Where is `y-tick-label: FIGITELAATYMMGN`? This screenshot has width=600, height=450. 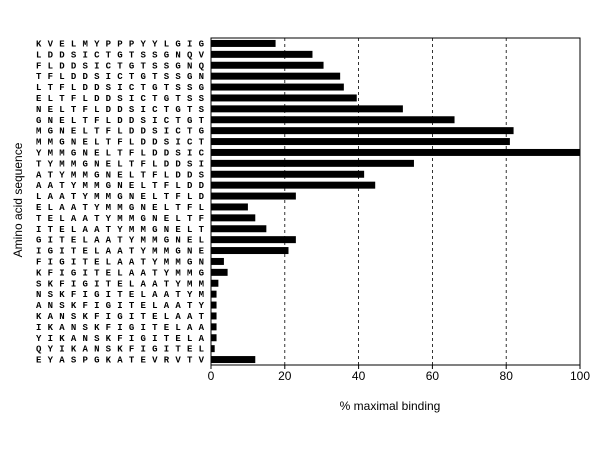
y-tick-label: FIGITELAATYMMGN is located at coordinates (120, 262).